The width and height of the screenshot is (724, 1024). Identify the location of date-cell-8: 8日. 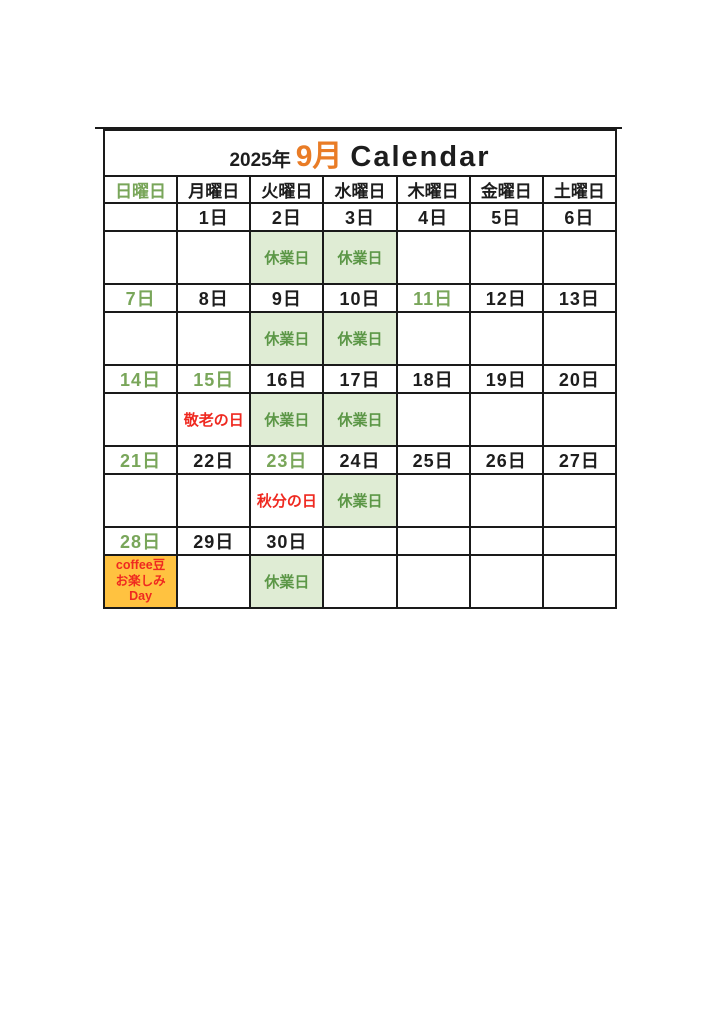
(214, 298).